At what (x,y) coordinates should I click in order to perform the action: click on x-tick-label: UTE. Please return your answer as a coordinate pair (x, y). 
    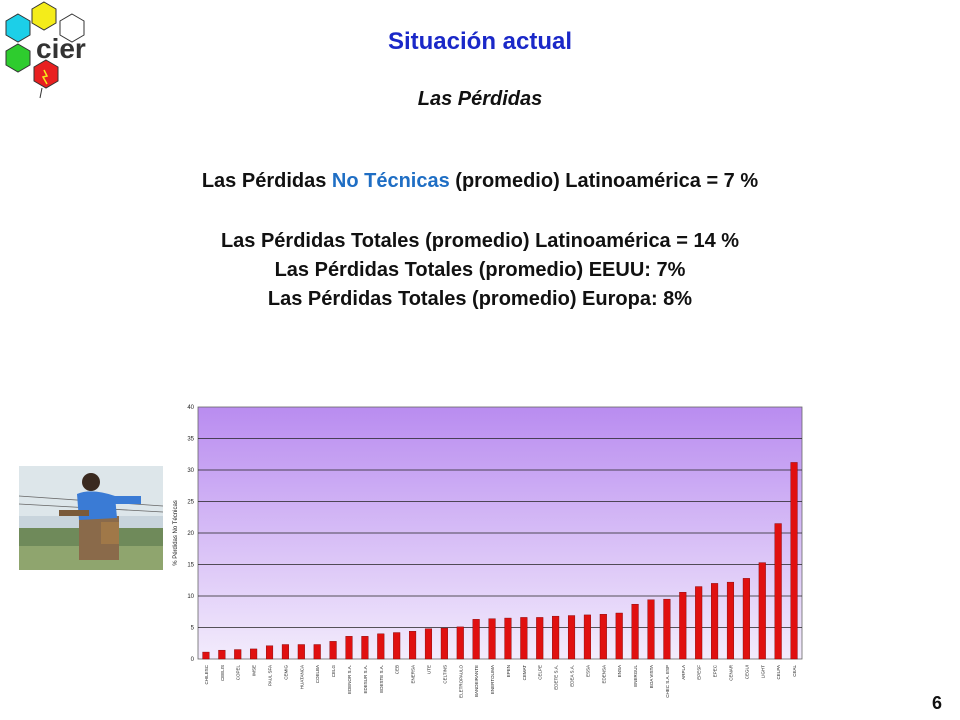
    Looking at the image, I should click on (428, 669).